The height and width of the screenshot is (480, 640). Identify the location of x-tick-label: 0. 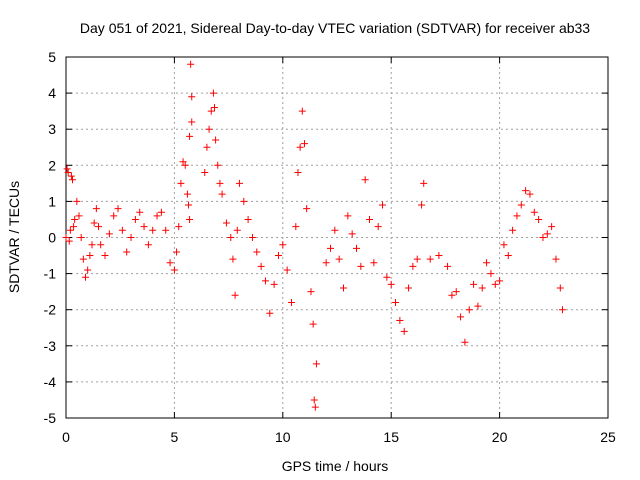
(66, 437).